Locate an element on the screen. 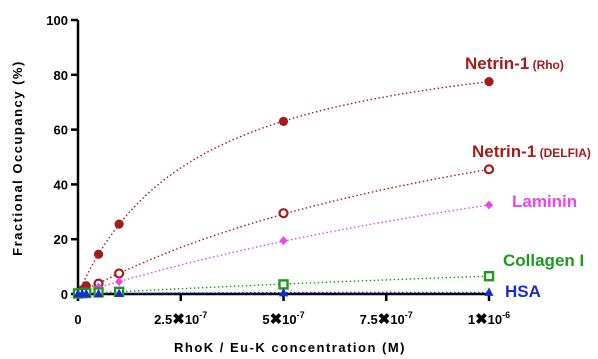 This screenshot has width=598, height=359. y-tick-label: 100 is located at coordinates (57, 20).